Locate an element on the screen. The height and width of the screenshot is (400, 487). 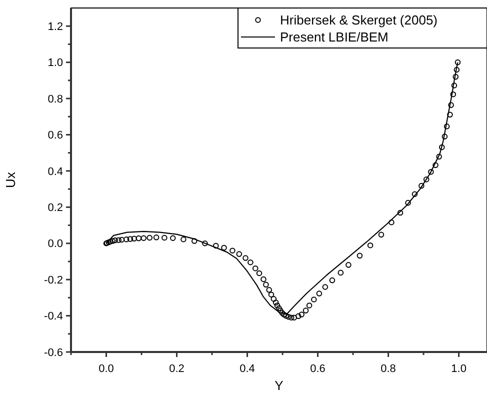
y-tick-label: -0.4 is located at coordinates (53, 316).